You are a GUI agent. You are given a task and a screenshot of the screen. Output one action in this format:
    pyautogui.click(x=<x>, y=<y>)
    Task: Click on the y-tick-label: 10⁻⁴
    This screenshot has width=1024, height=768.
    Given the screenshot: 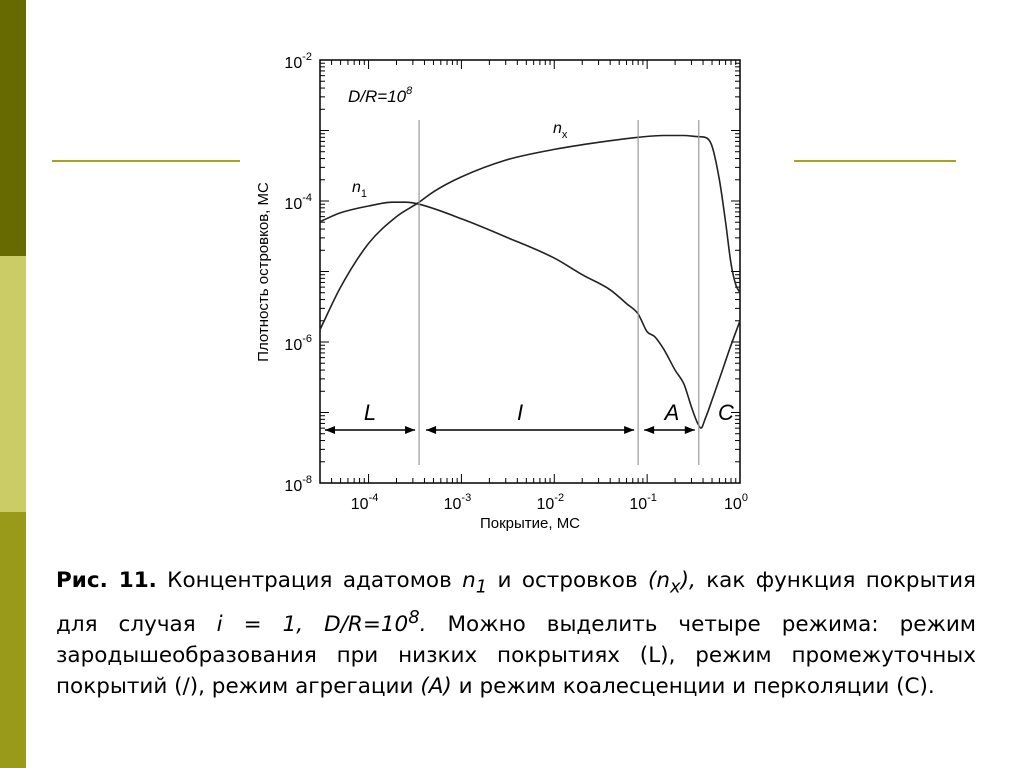 What is the action you would take?
    pyautogui.click(x=298, y=202)
    